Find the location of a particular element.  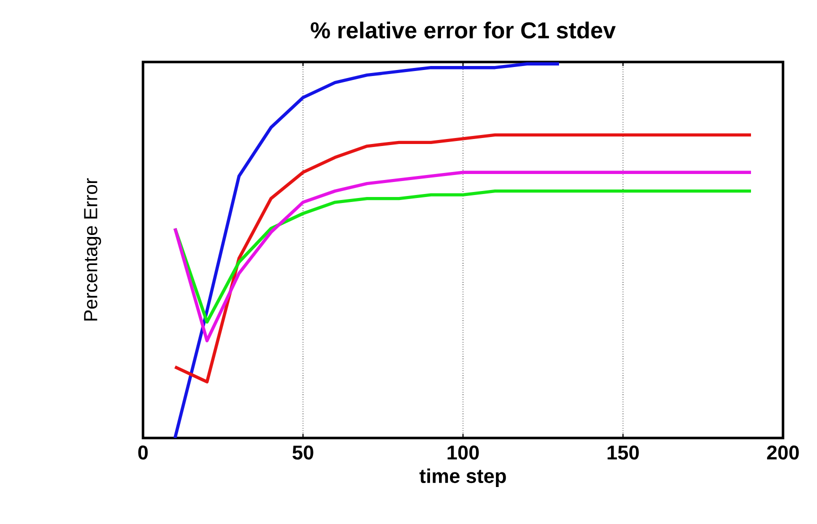

y-axis-title: Percentage Error is located at coordinates (93, 249).